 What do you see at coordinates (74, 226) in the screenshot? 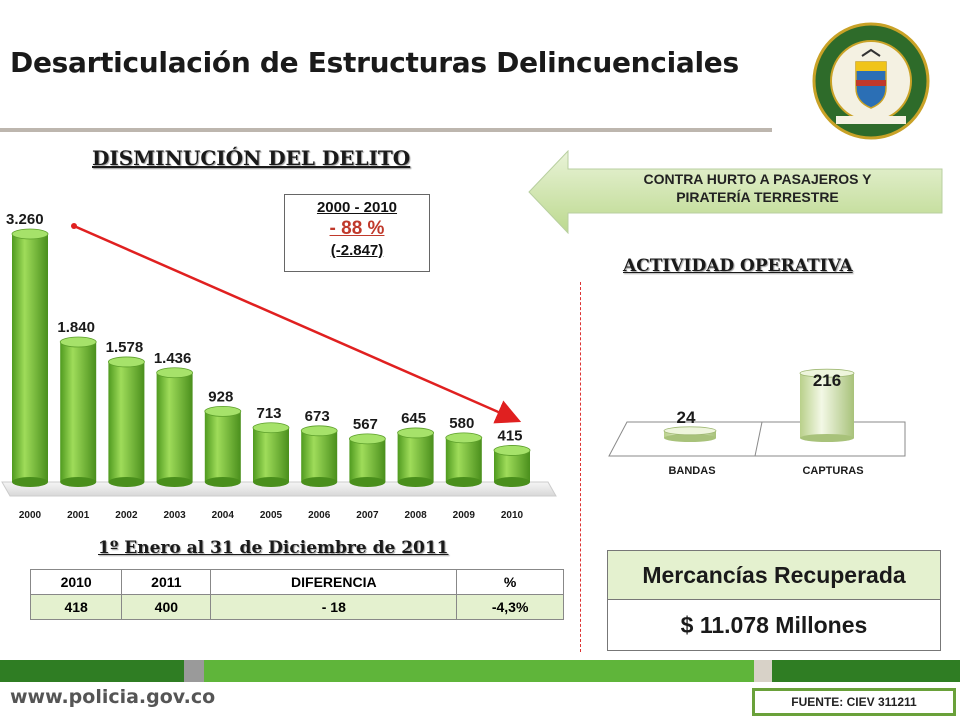
I see `trend-arrow-start` at bounding box center [74, 226].